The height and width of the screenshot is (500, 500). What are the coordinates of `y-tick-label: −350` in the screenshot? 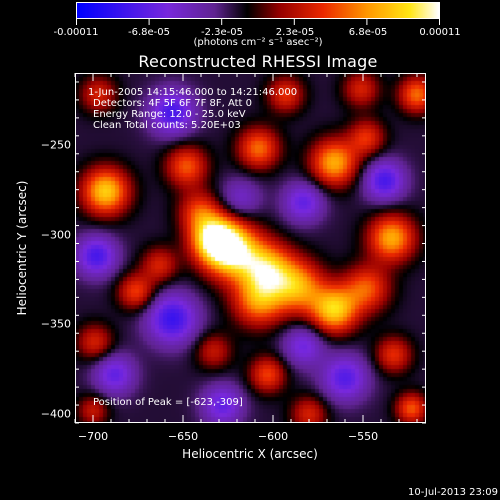 It's located at (55, 324).